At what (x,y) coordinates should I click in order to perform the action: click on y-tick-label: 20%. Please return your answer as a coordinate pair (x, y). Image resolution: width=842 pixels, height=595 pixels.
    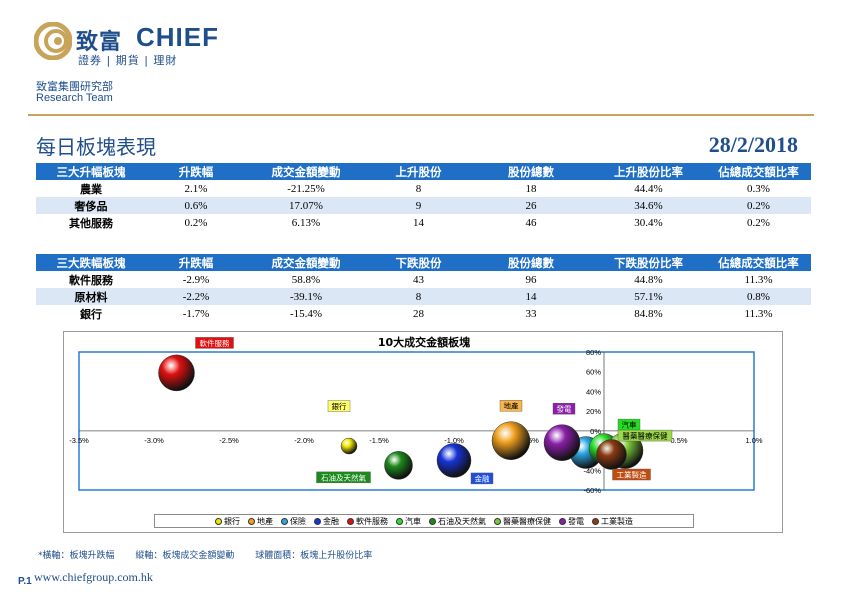
    Looking at the image, I should click on (593, 411).